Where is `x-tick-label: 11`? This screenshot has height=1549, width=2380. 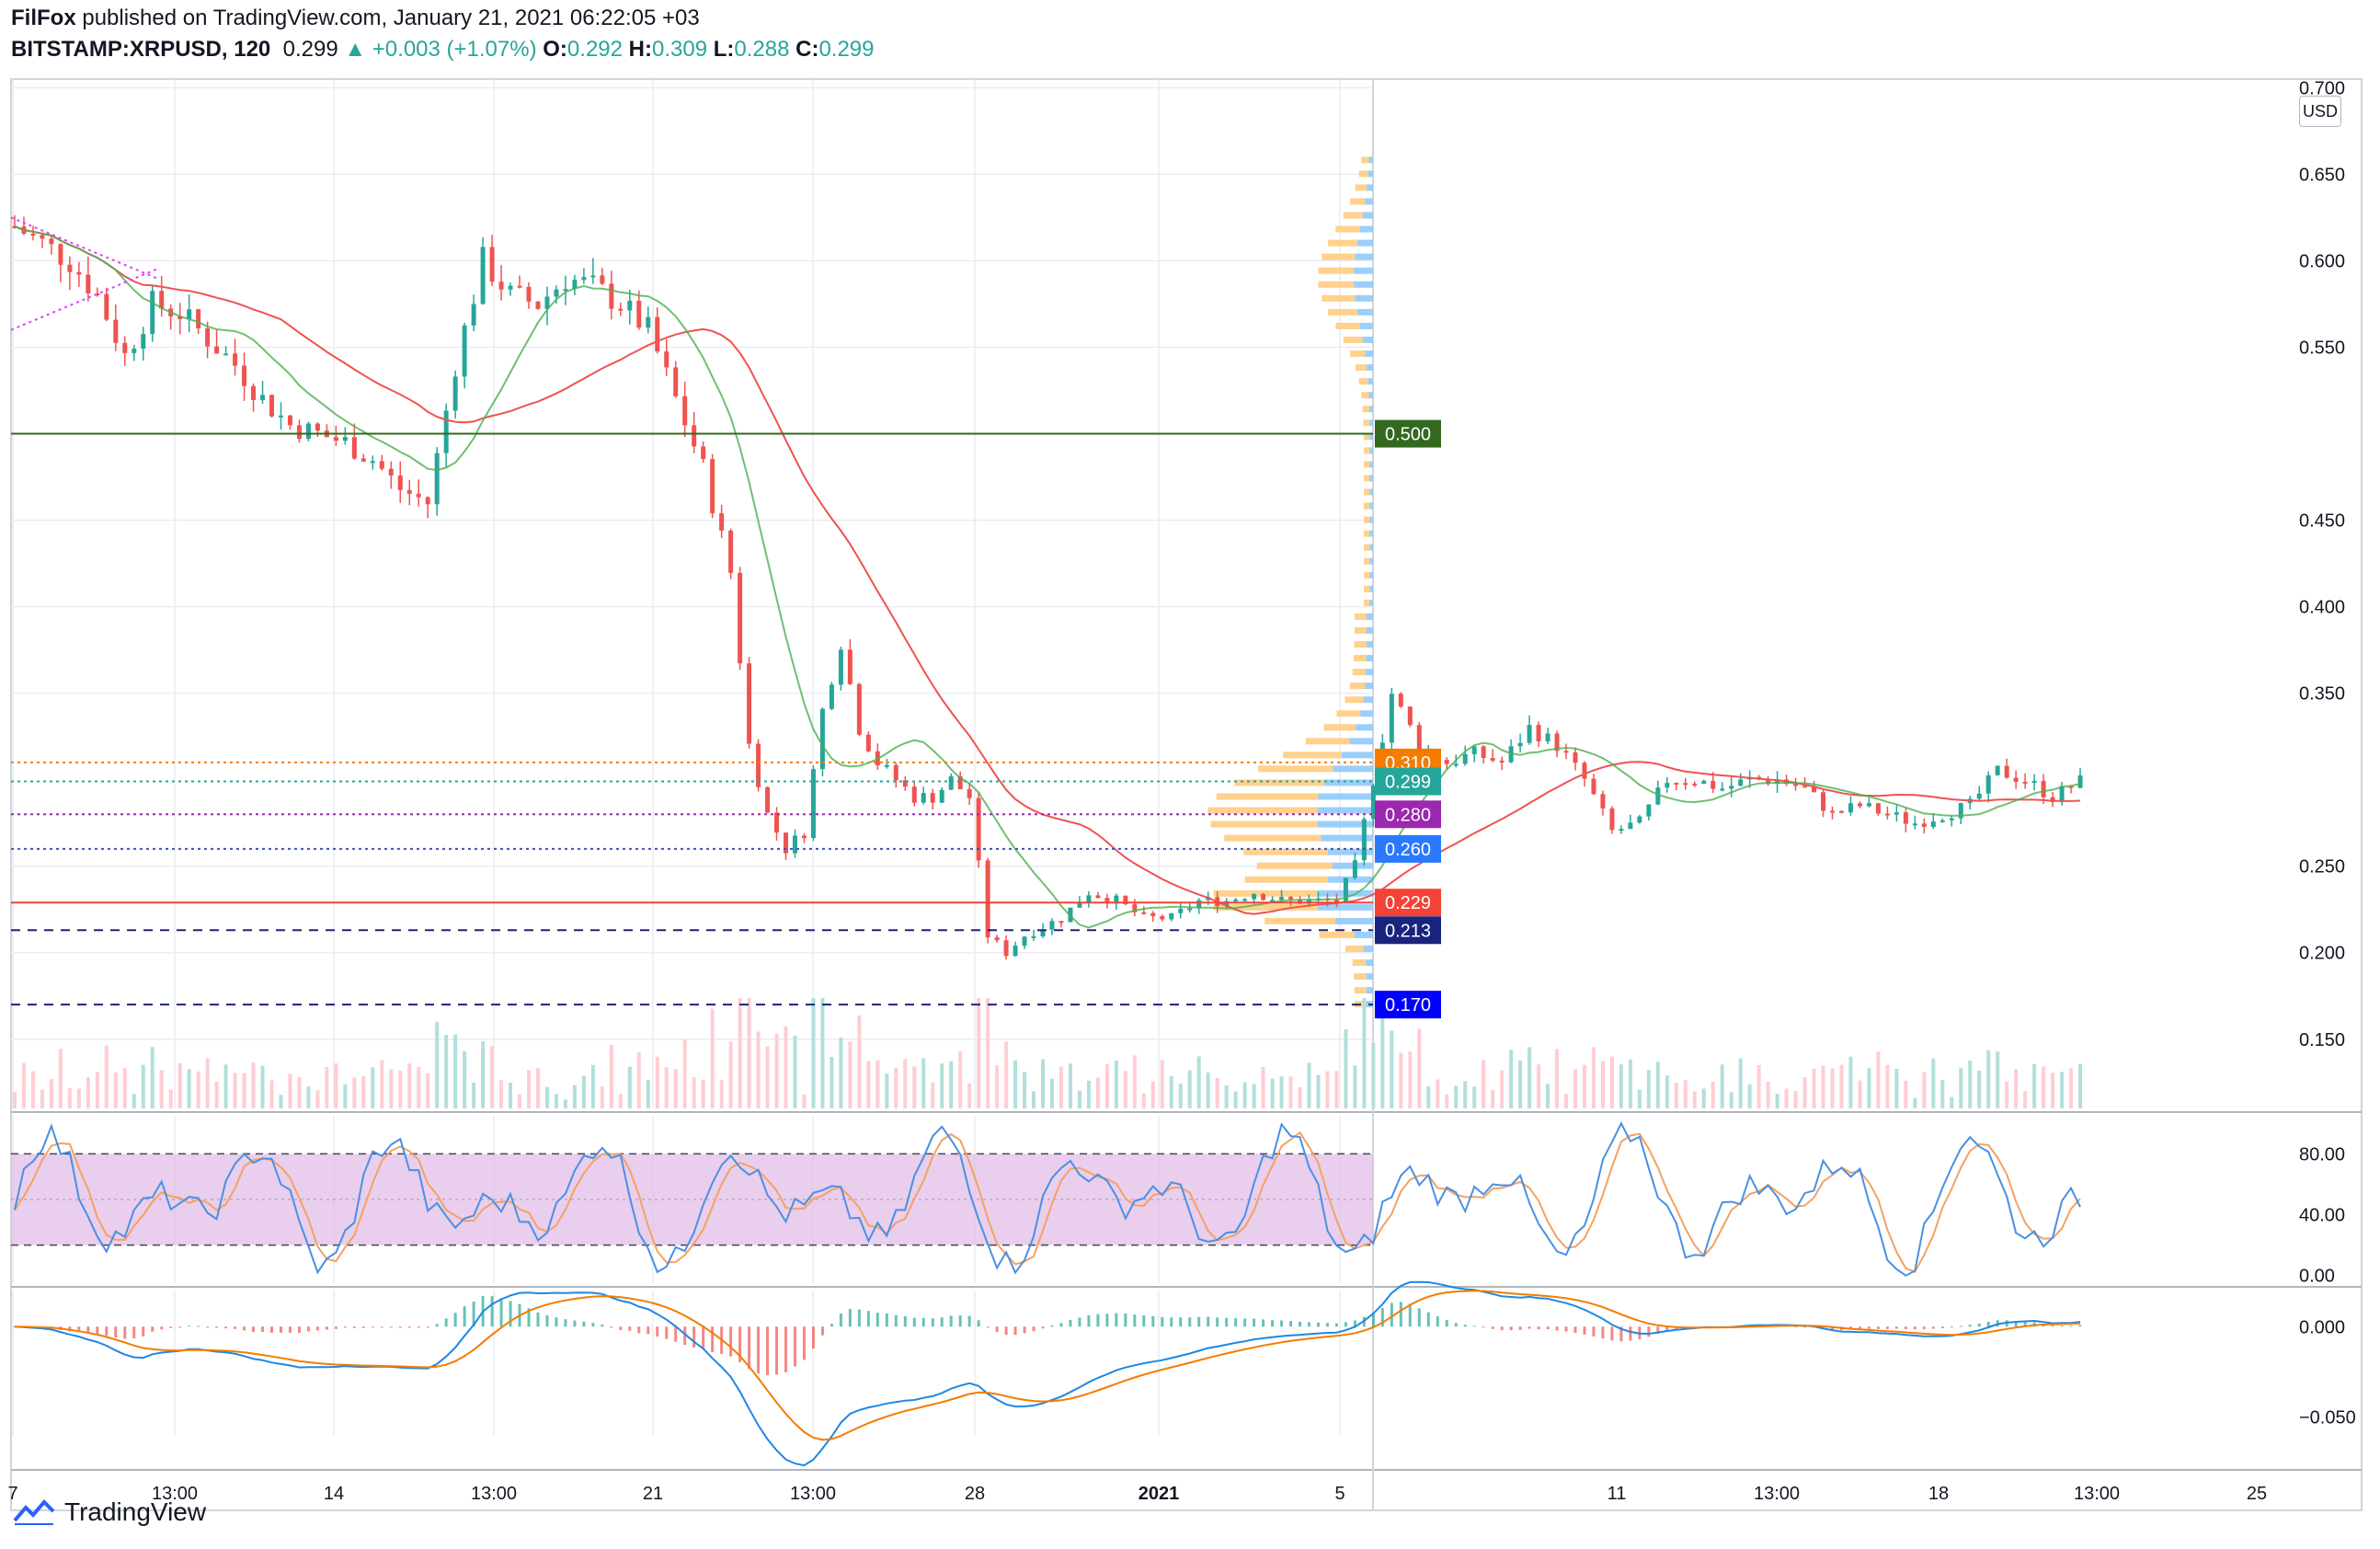
x-tick-label: 11 is located at coordinates (1617, 1494).